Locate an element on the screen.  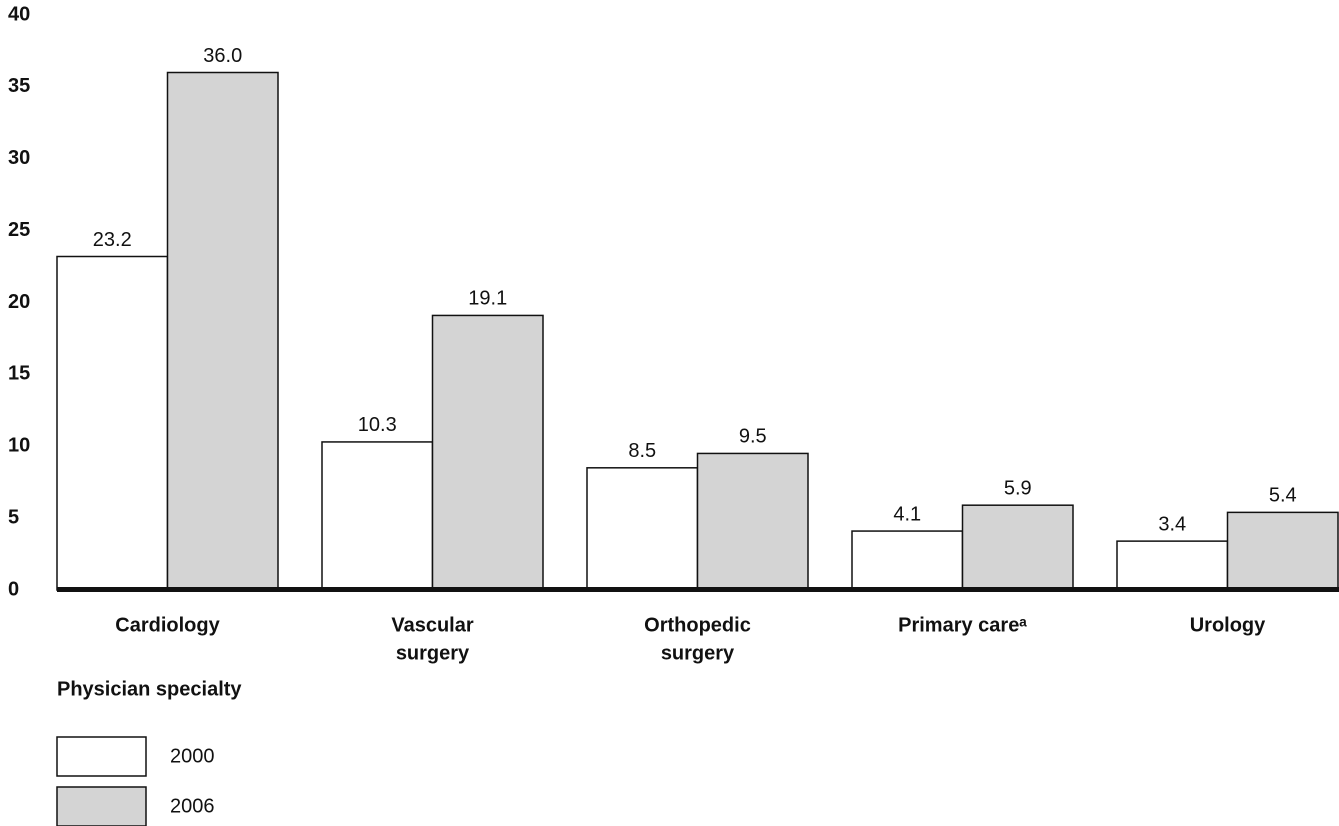
value-label: 5.9 is located at coordinates (1018, 488).